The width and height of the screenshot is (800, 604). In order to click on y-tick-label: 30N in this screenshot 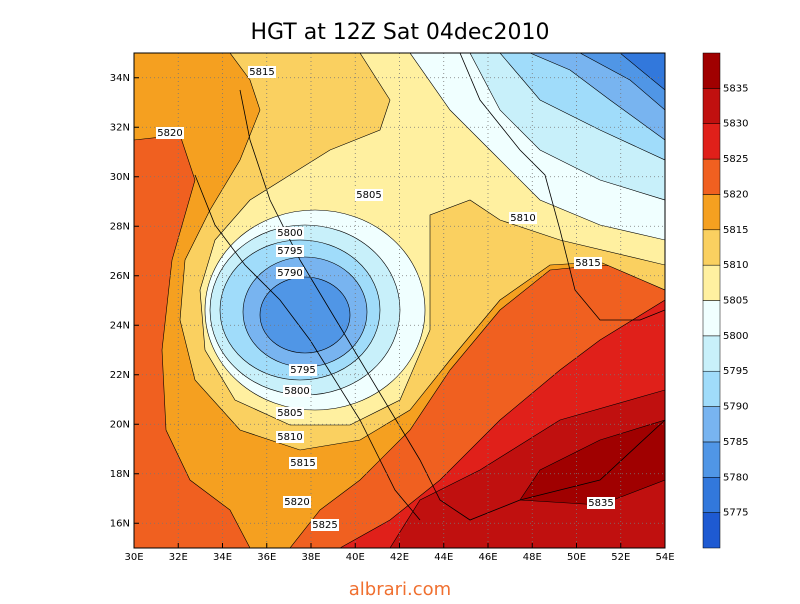, I will do `click(120, 177)`.